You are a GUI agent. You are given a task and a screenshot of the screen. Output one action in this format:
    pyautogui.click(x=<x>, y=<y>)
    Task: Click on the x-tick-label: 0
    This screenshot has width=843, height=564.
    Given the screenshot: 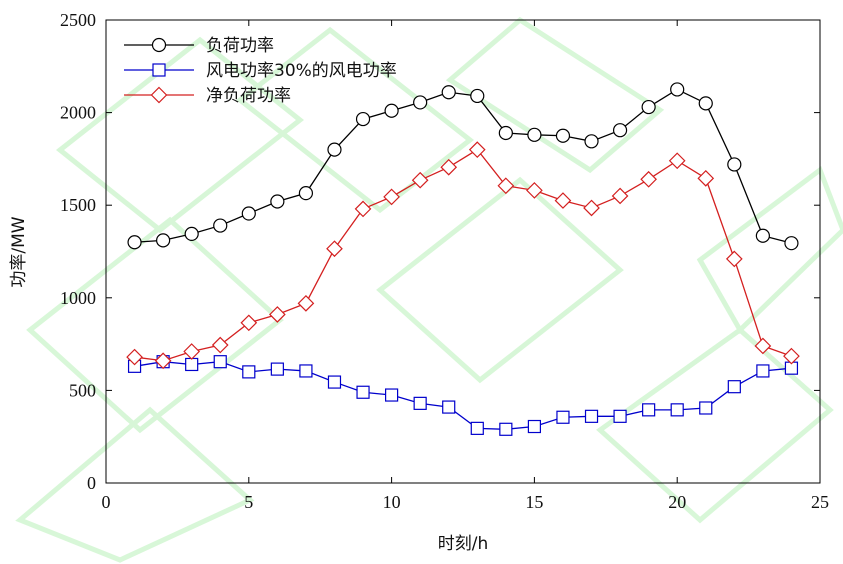 What is the action you would take?
    pyautogui.click(x=106, y=502)
    